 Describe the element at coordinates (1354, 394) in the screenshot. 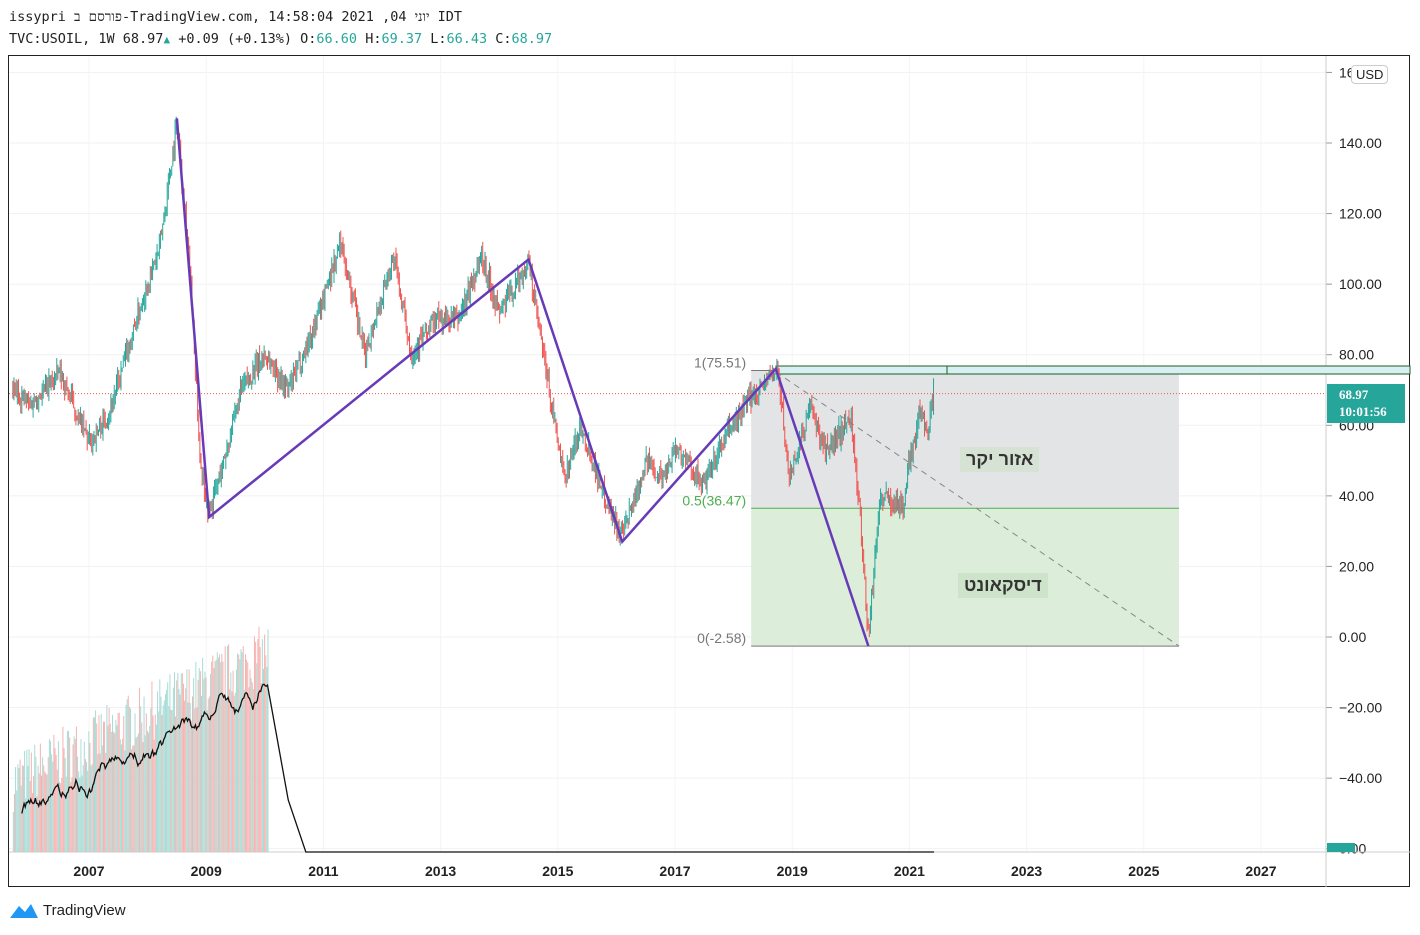

I see `current-price: 68.97` at that location.